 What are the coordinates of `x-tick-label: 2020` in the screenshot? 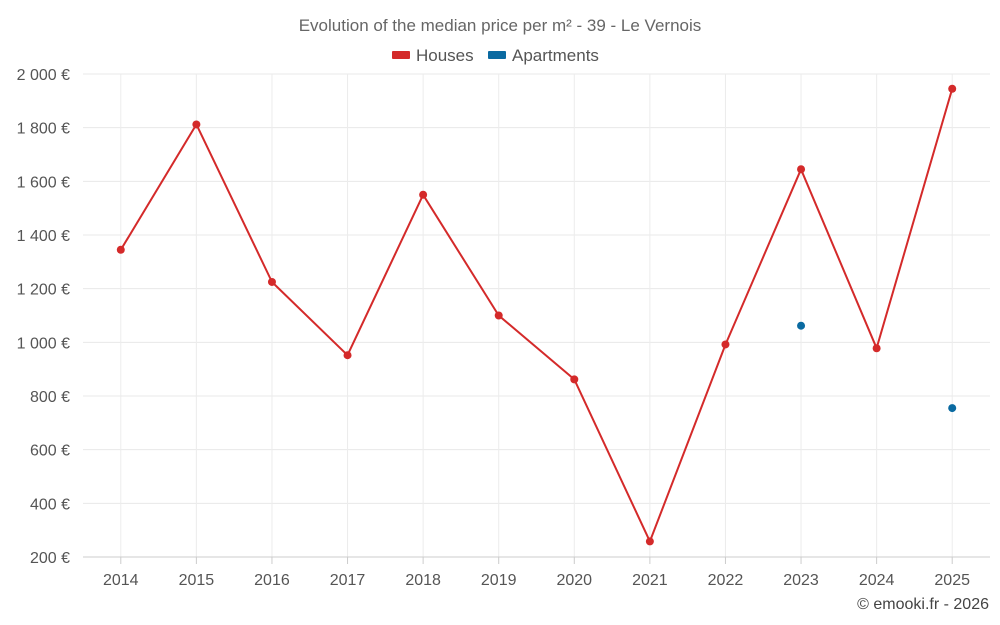 It's located at (574, 580).